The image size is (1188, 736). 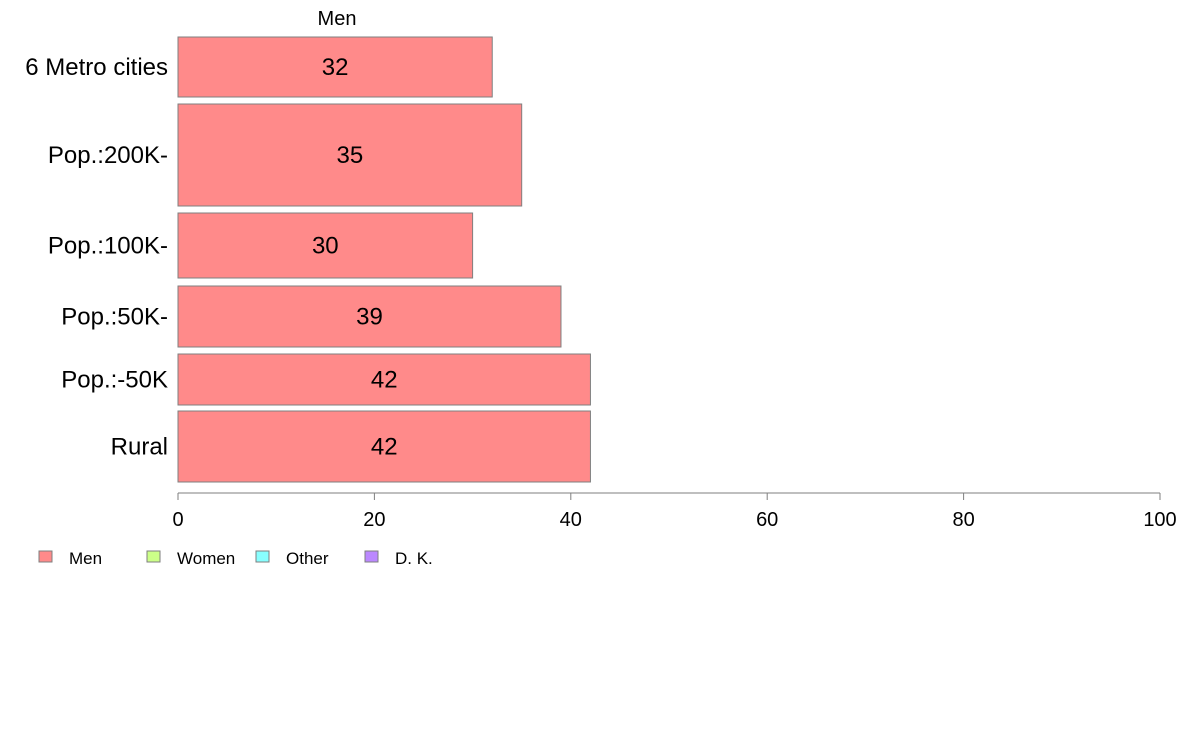 What do you see at coordinates (337, 19) in the screenshot?
I see `series-heading: Men` at bounding box center [337, 19].